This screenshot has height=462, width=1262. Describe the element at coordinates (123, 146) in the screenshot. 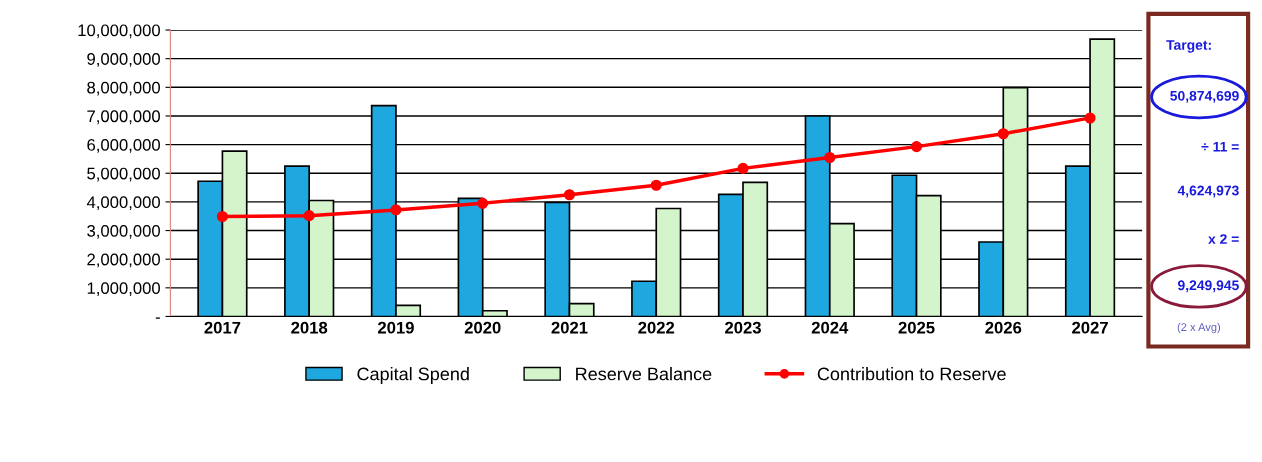

I see `y-tick-label: 6,000,000` at that location.